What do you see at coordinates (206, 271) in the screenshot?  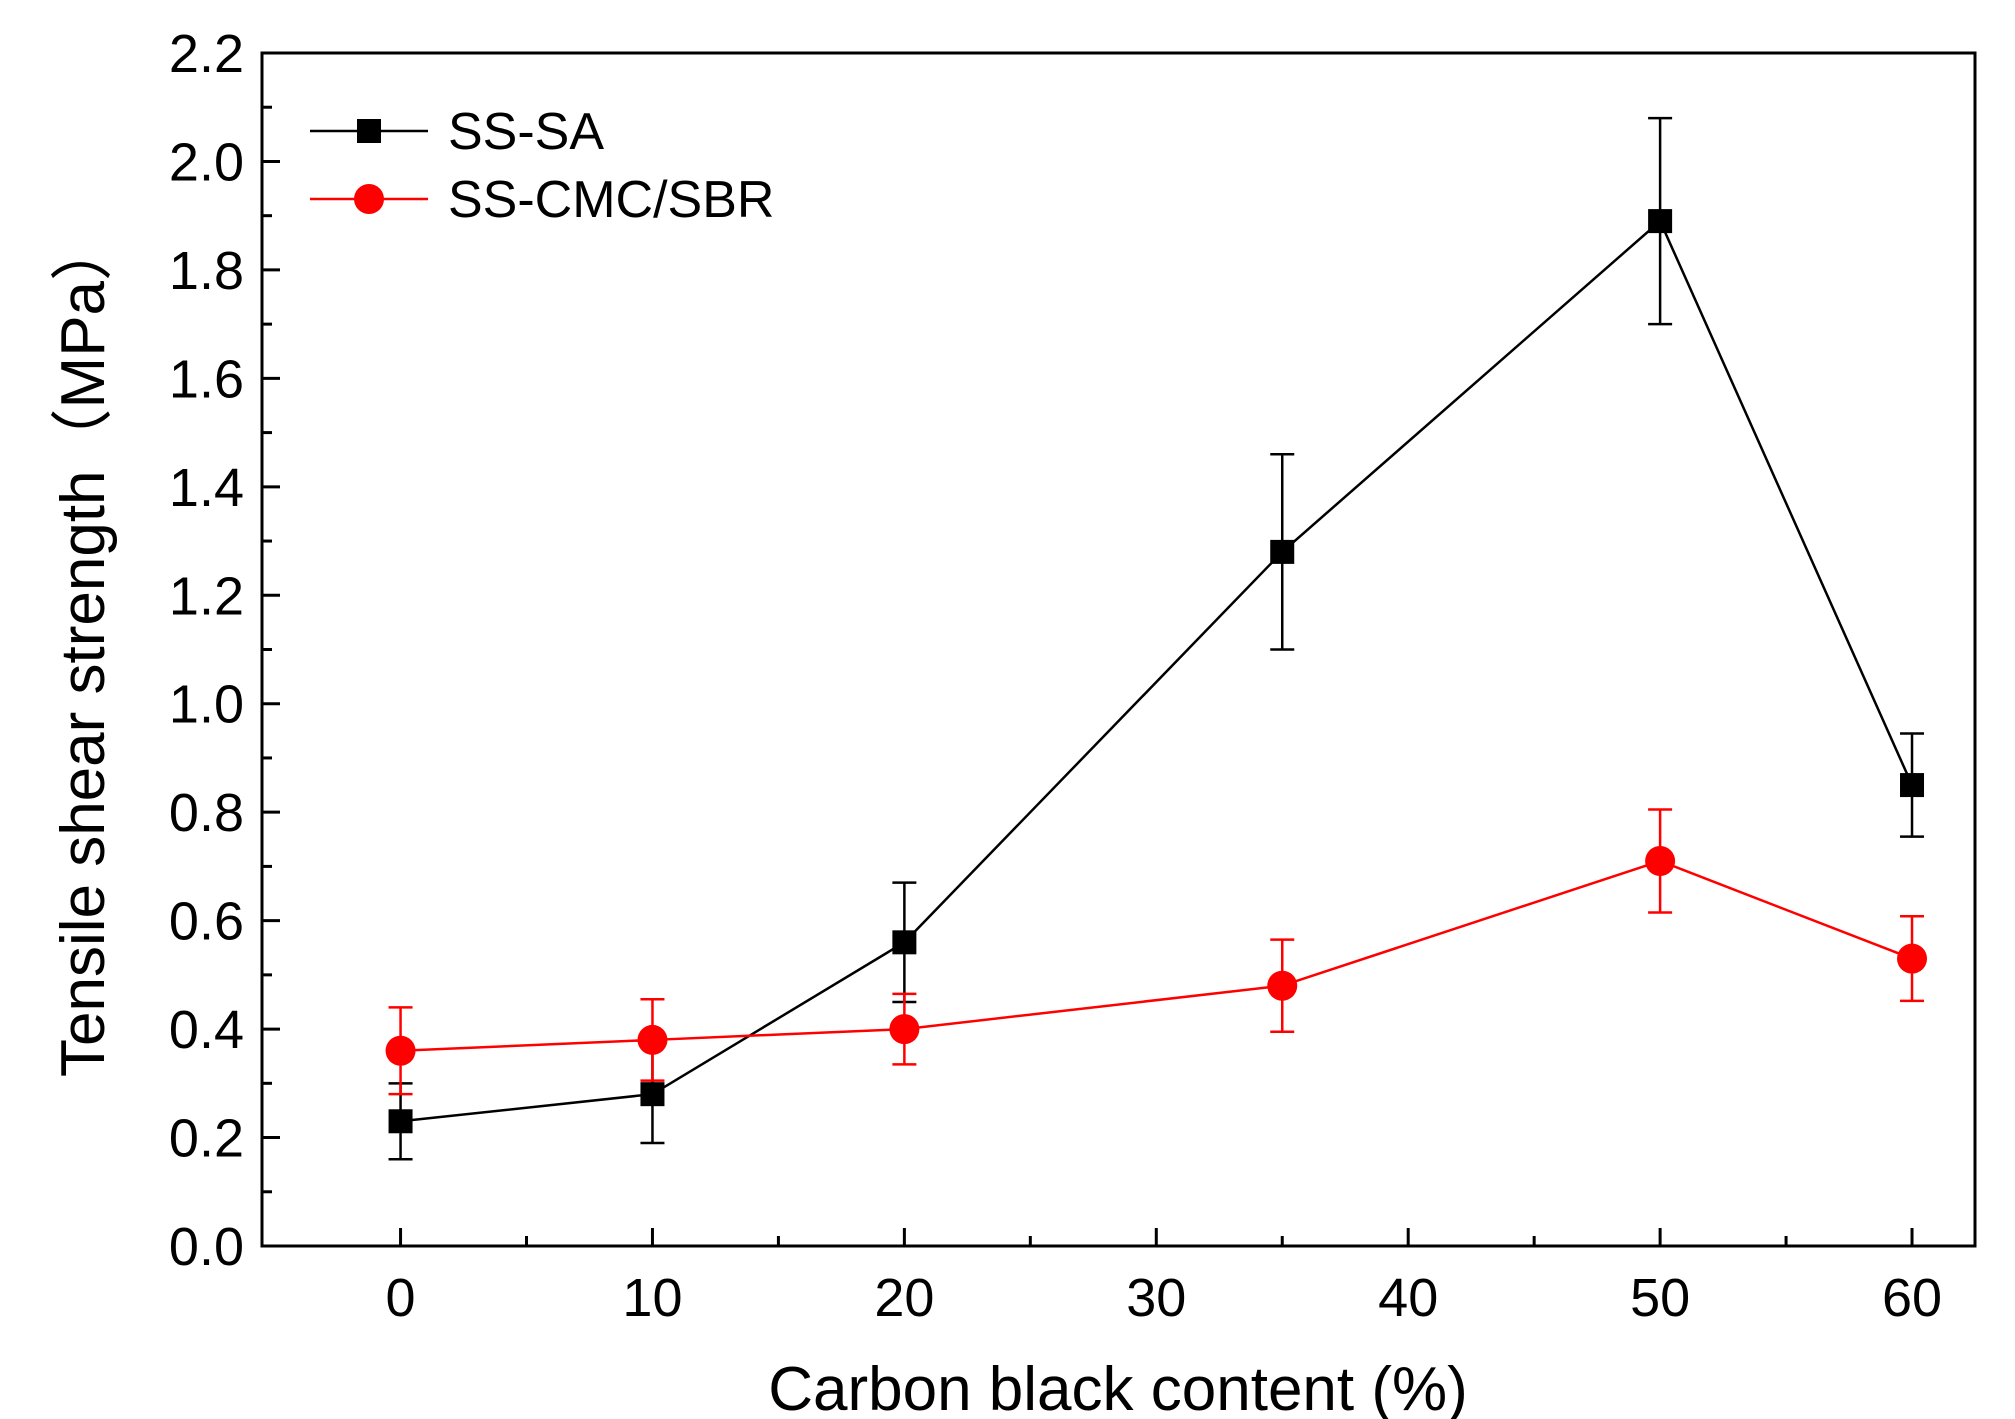 I see `y-tick-label: 1.8` at bounding box center [206, 271].